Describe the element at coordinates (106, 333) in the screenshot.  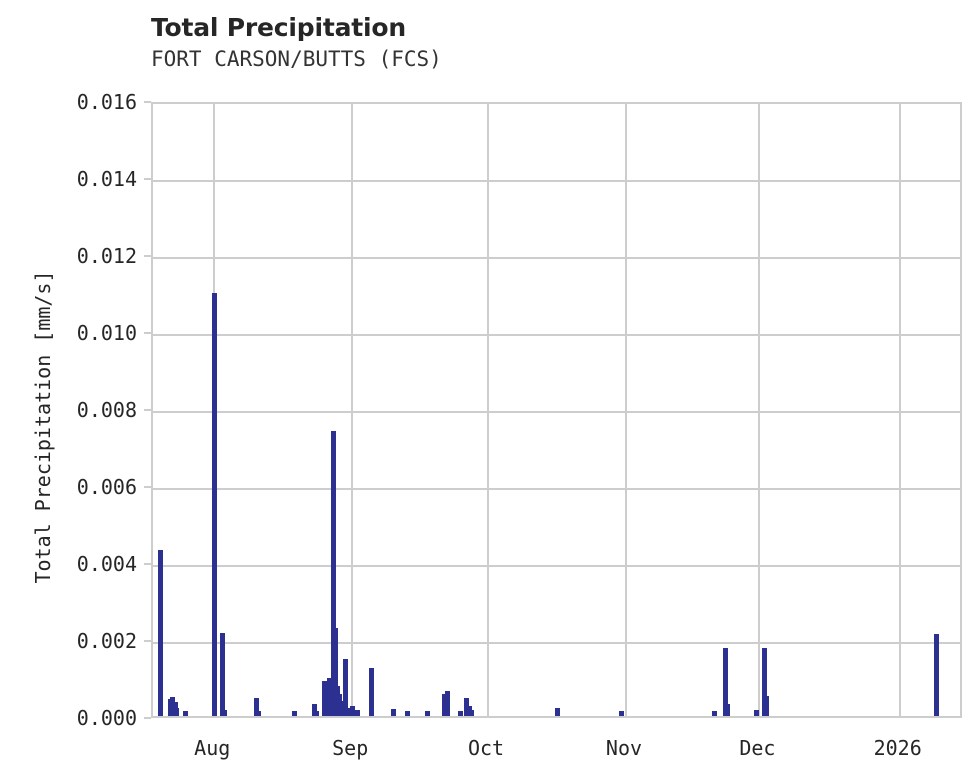
I see `y-axis-tick-label: 0.010` at that location.